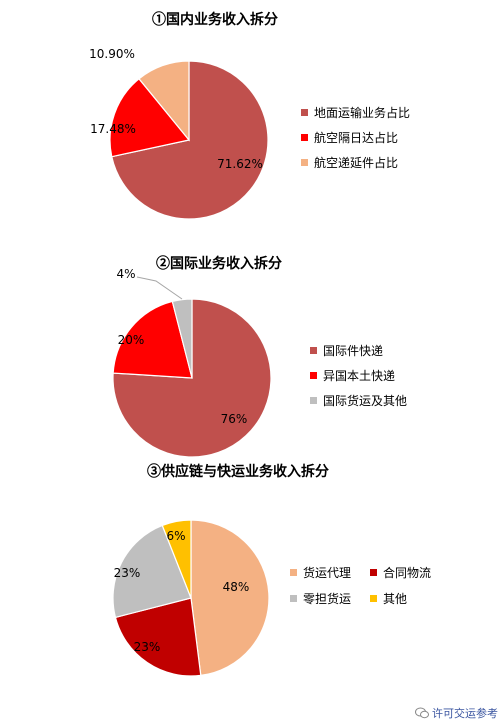 This screenshot has width=504, height=725. Describe the element at coordinates (353, 351) in the screenshot. I see `legend-entry: 国际件快递` at that location.